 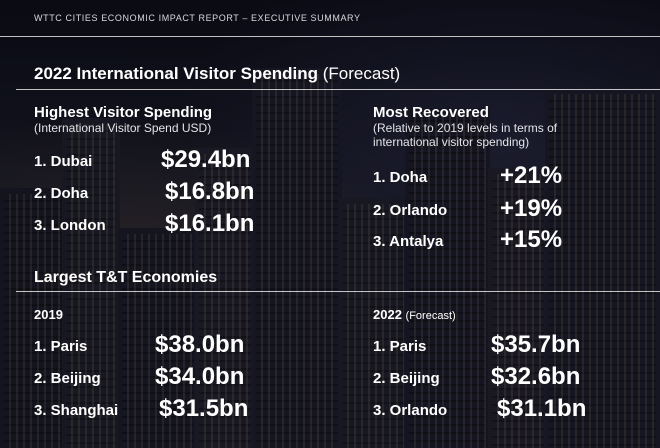 I want to click on city-value: $31.5bn, so click(x=204, y=408).